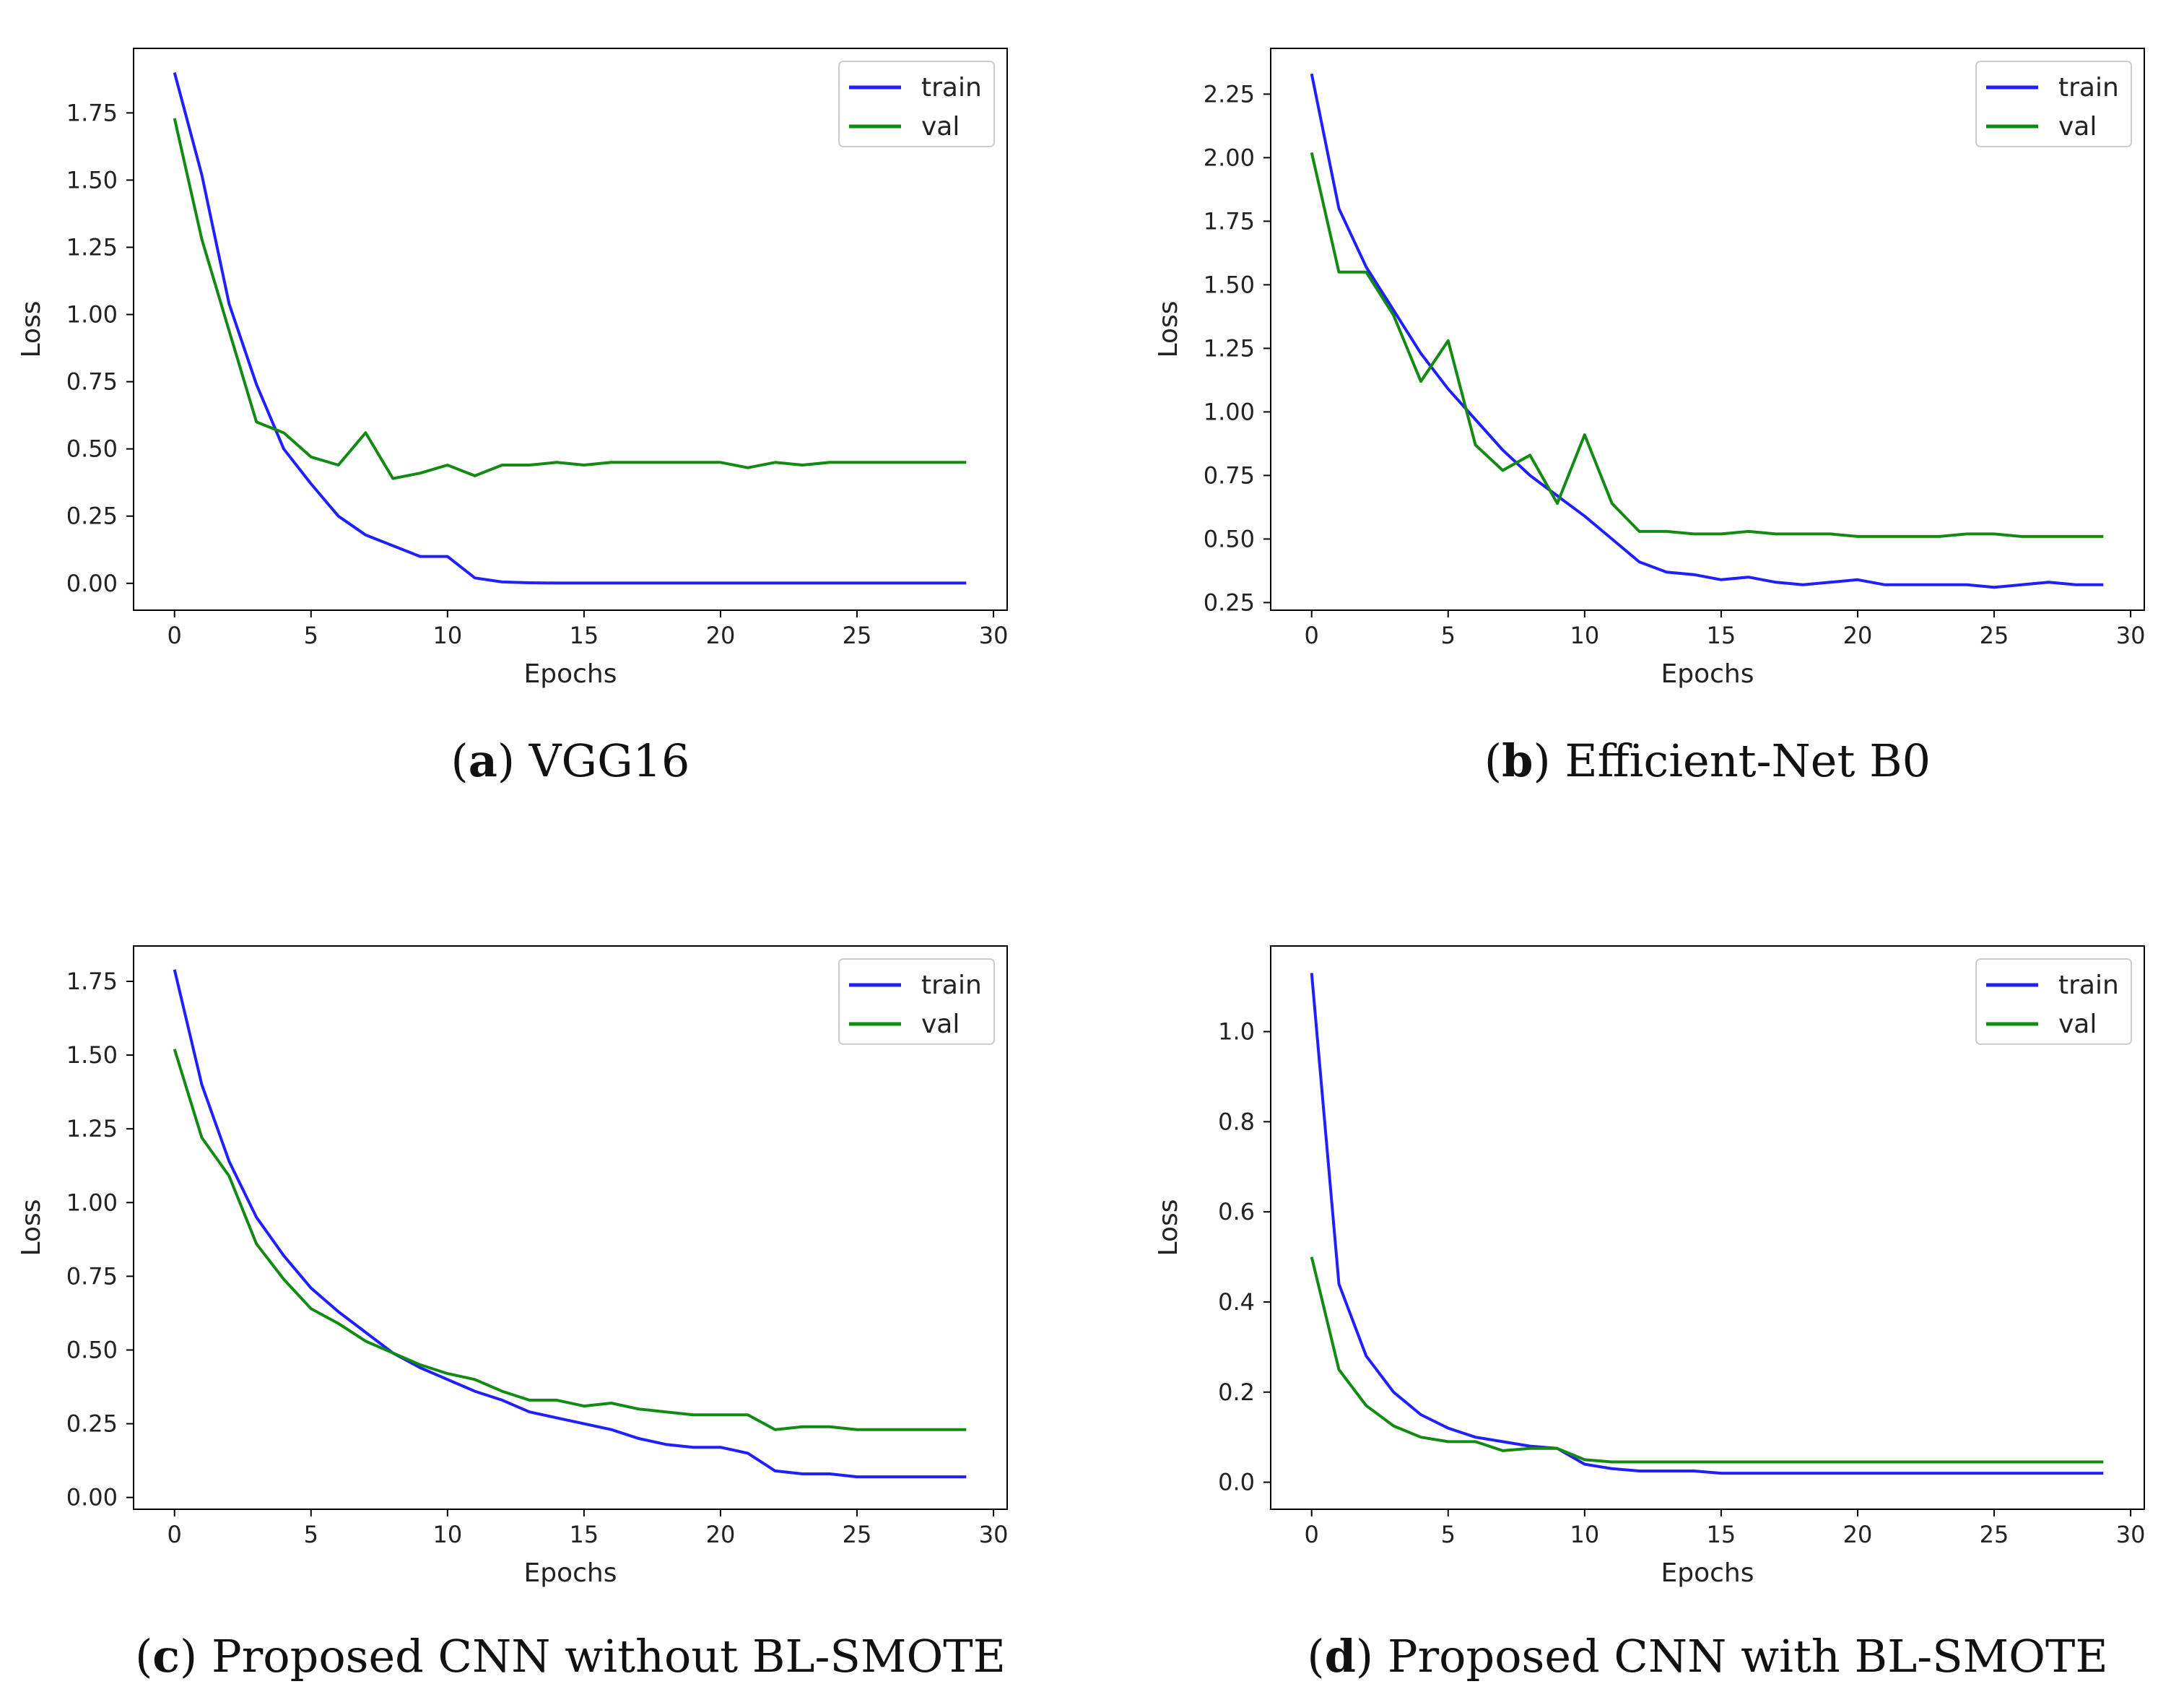 This screenshot has width=2184, height=1697. Describe the element at coordinates (1340, 1656) in the screenshot. I see `caption-letter: d` at that location.